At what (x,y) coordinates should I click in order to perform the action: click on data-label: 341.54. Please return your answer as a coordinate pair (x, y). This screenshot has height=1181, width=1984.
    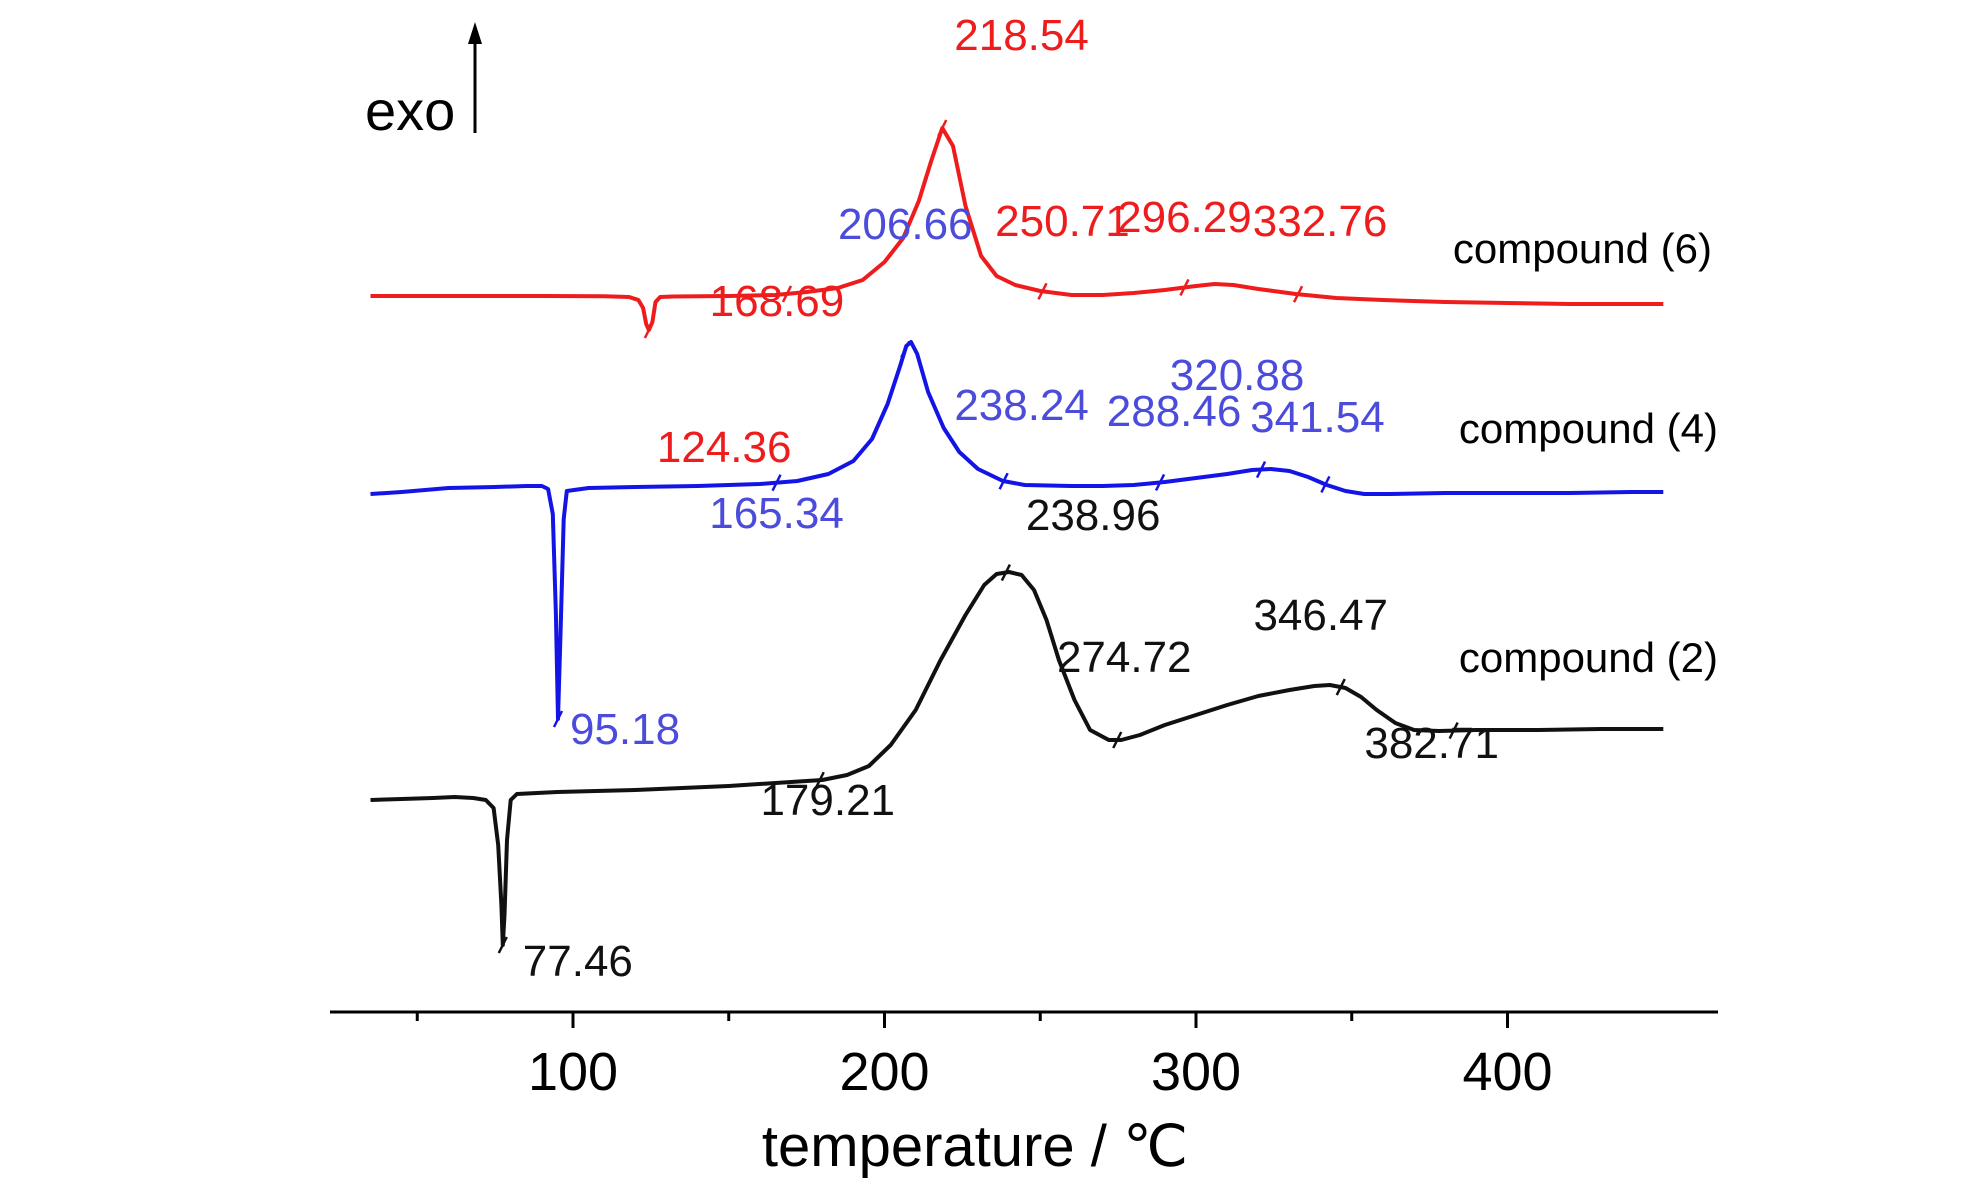
    Looking at the image, I should click on (1317, 417).